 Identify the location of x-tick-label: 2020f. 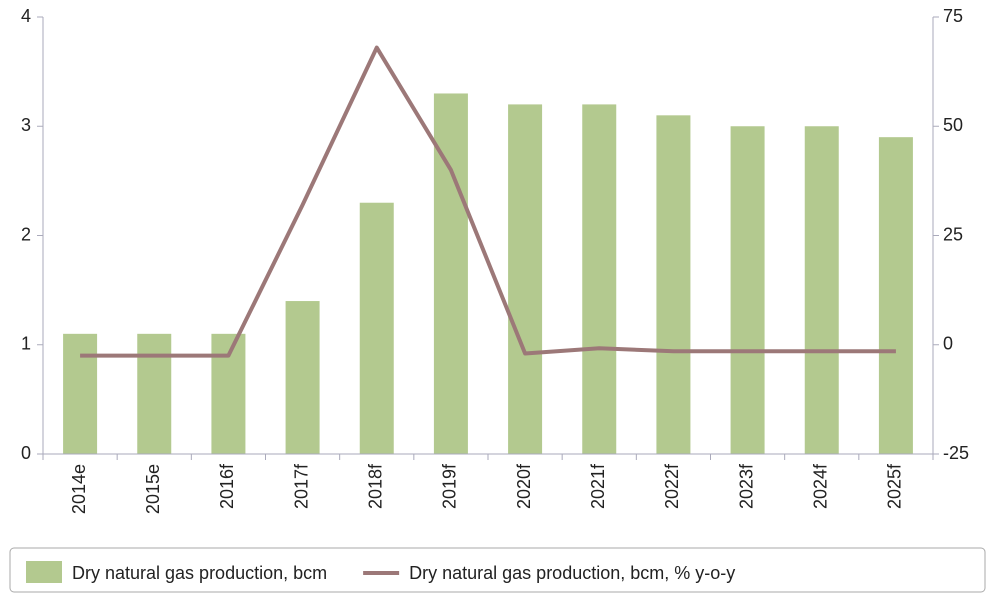
(524, 486).